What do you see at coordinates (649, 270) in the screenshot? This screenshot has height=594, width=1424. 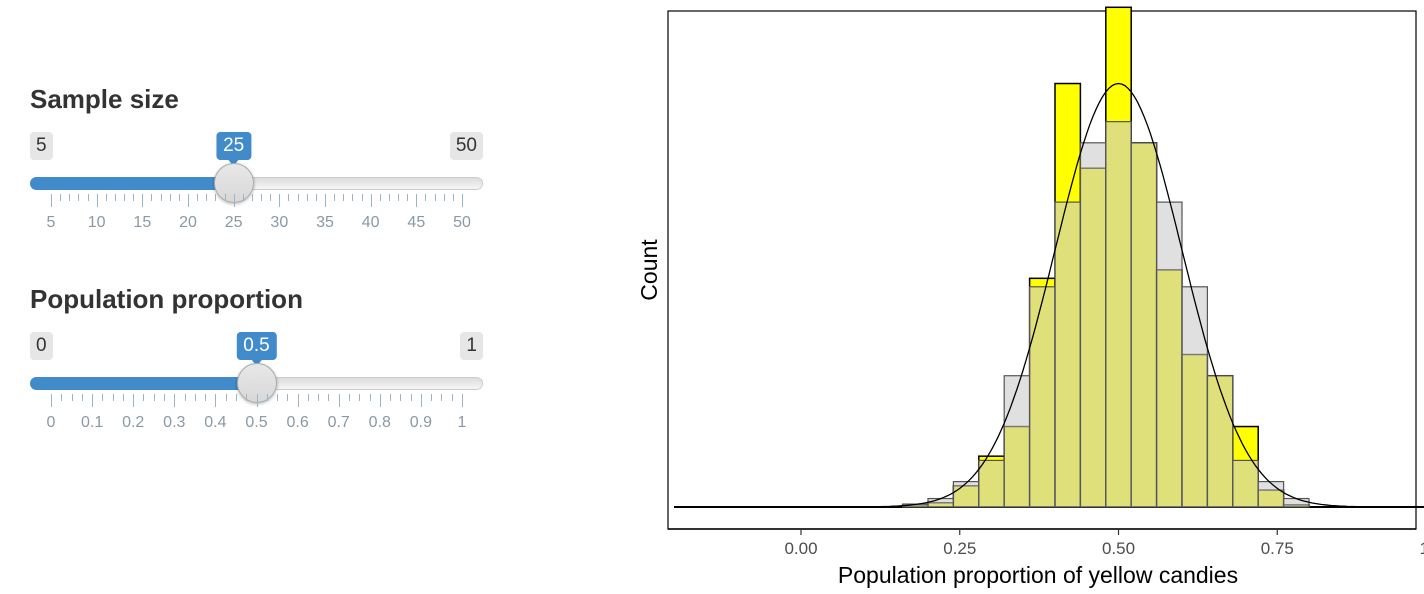 I see `y-axis-label: Count` at bounding box center [649, 270].